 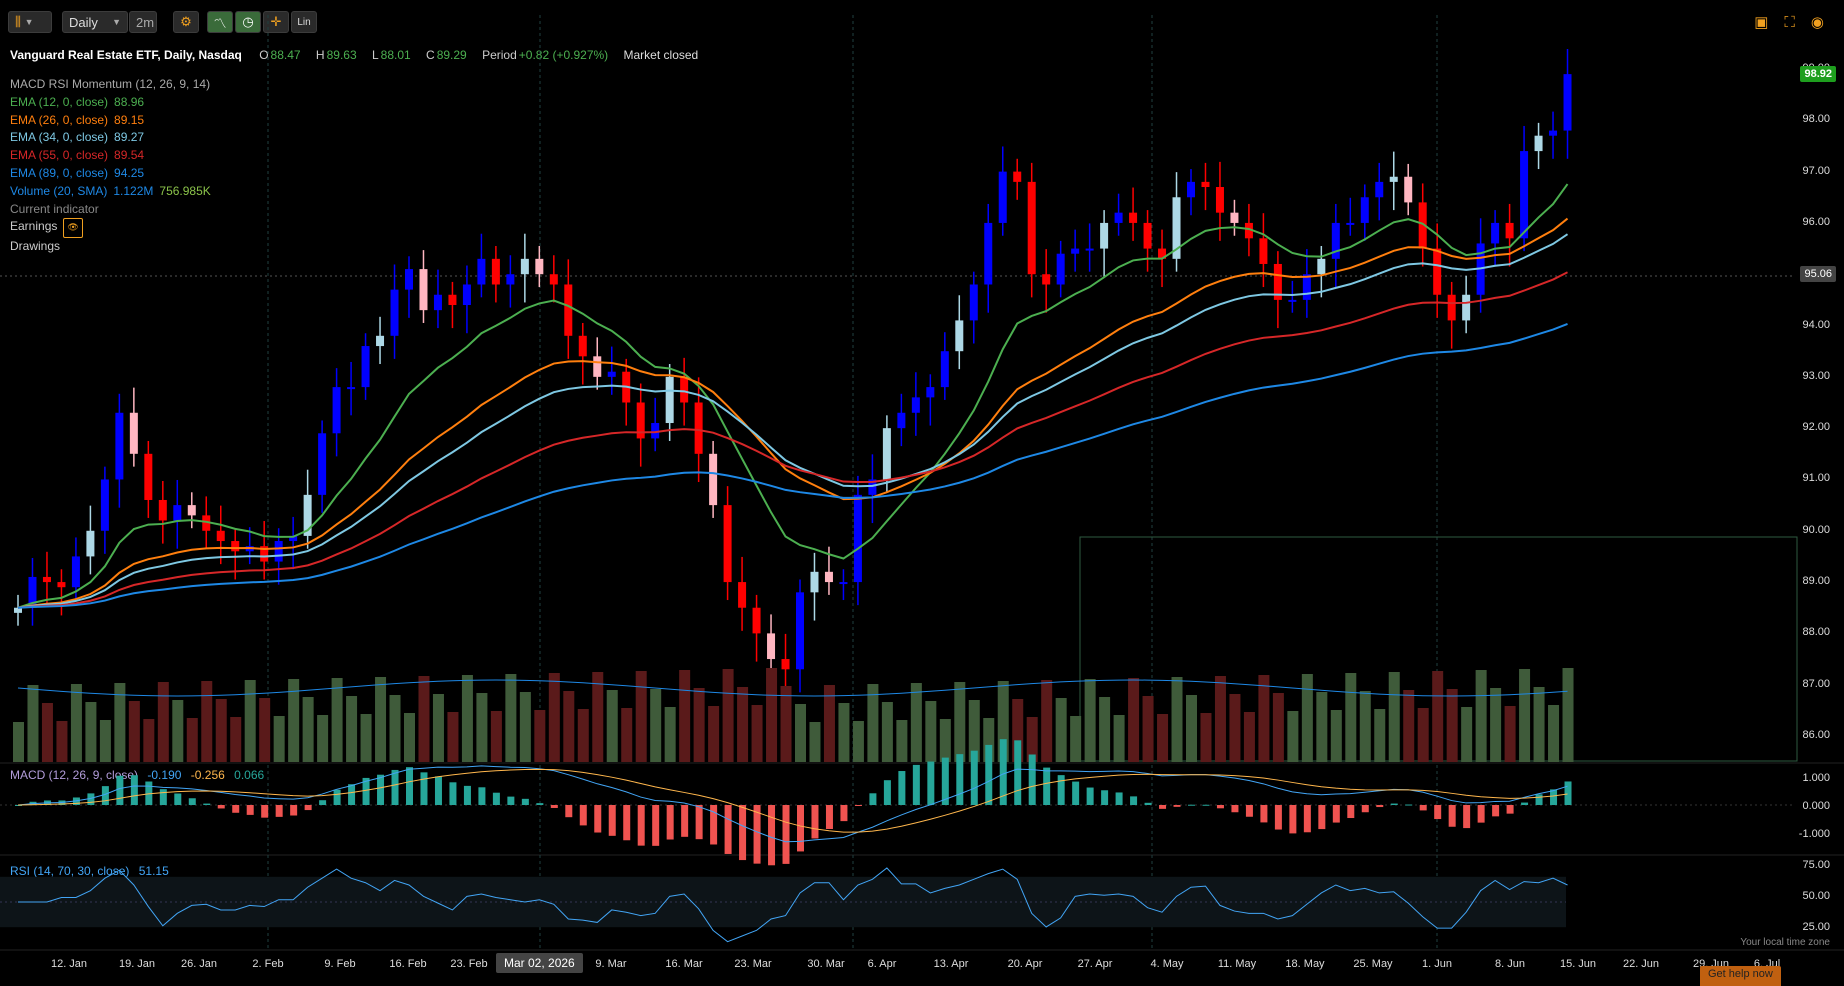 I want to click on camera-icon: ◉, so click(x=1817, y=22).